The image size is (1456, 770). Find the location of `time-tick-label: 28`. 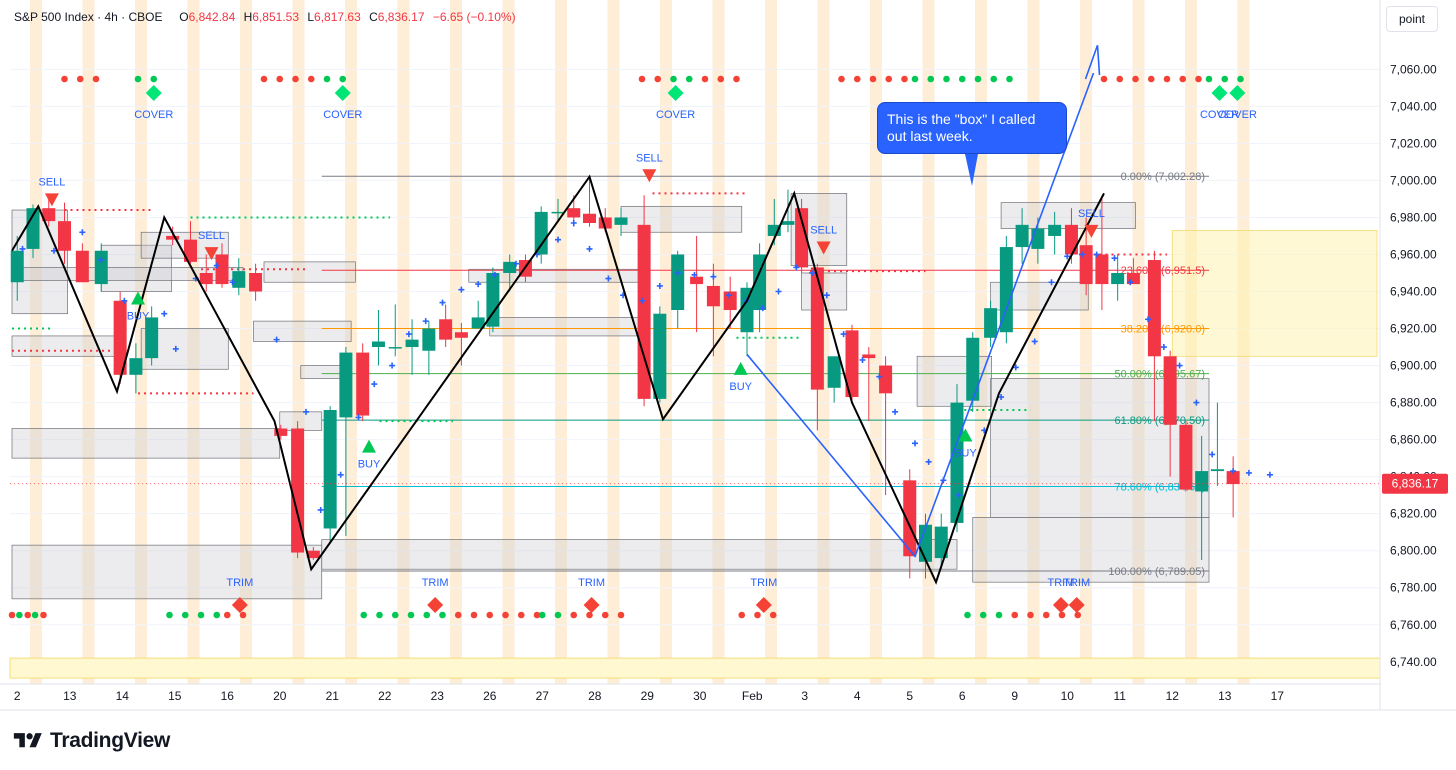

time-tick-label: 28 is located at coordinates (595, 696).